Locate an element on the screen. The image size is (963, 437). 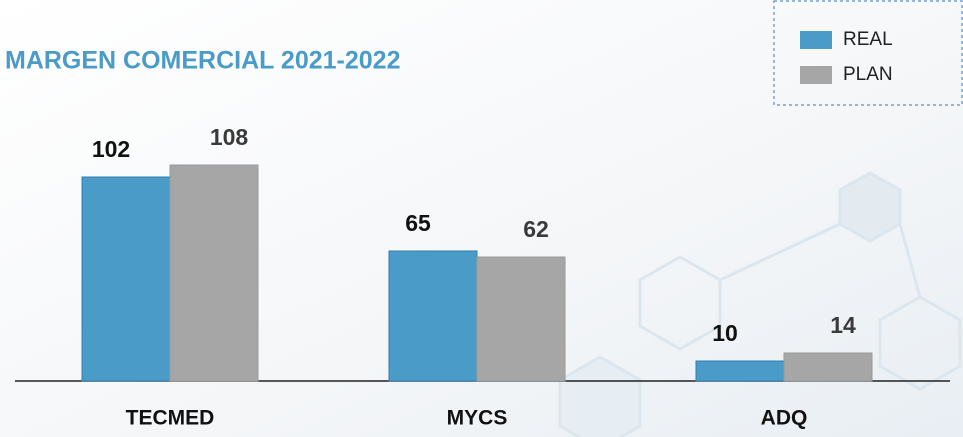
data-label: 10 is located at coordinates (725, 333).